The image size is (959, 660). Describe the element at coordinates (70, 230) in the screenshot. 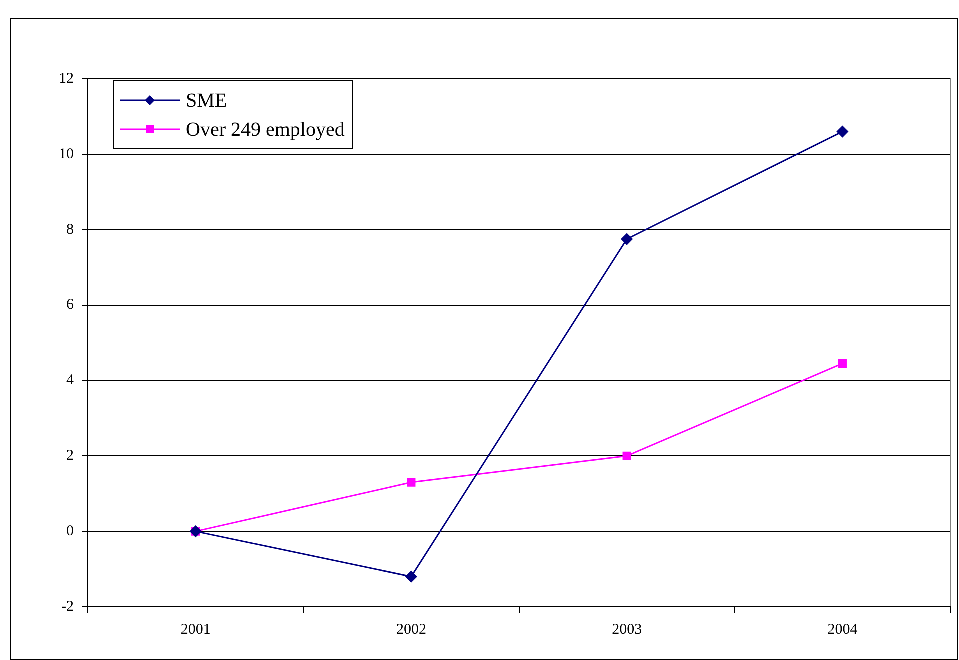

I see `y-tick-label: 8` at that location.